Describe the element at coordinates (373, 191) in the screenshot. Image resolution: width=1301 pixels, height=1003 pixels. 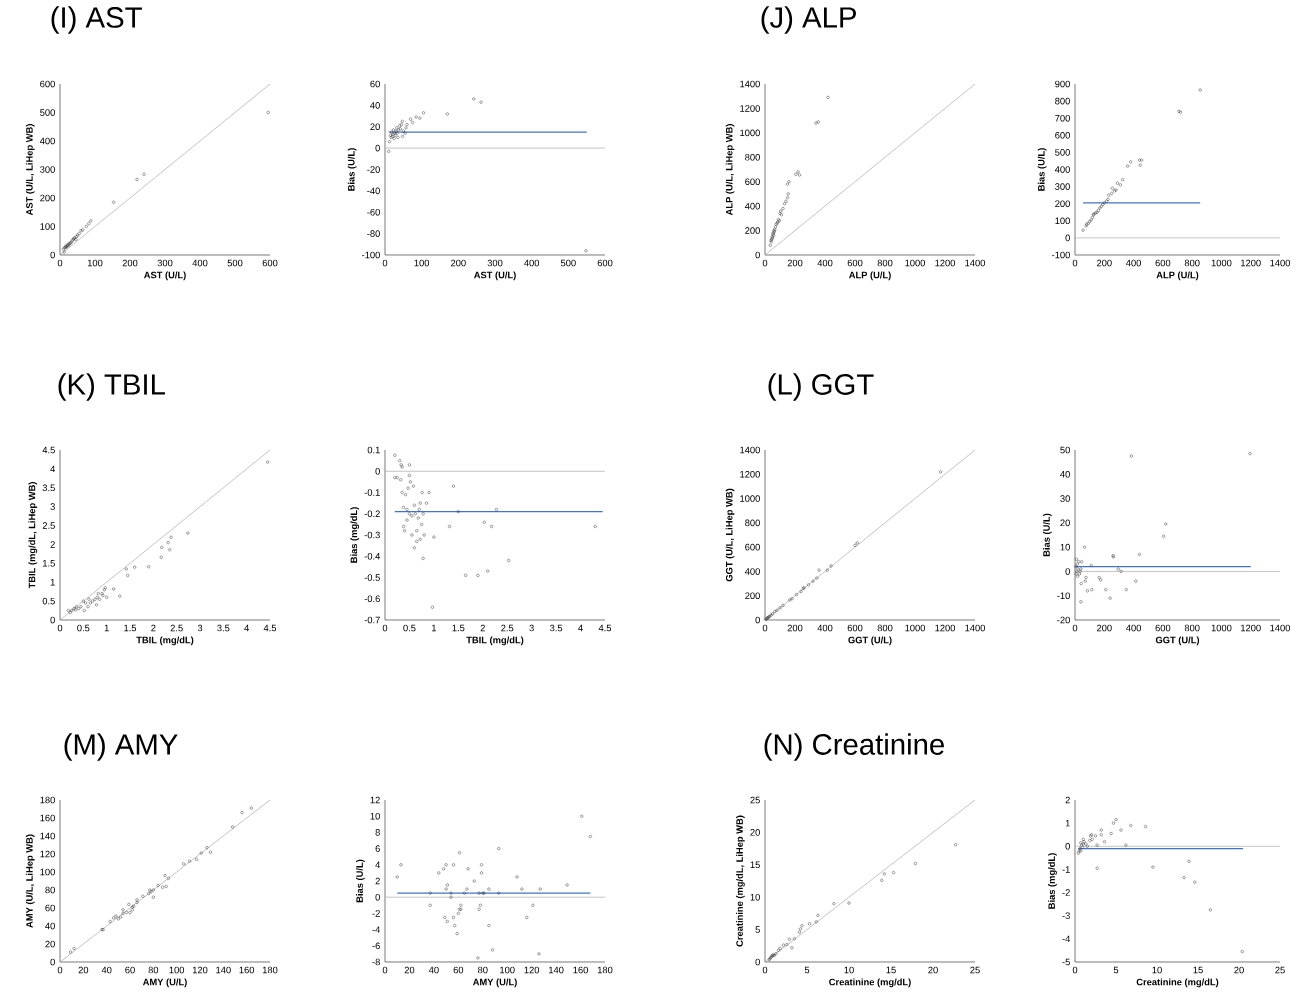
I see `y-tick-label: -40` at that location.